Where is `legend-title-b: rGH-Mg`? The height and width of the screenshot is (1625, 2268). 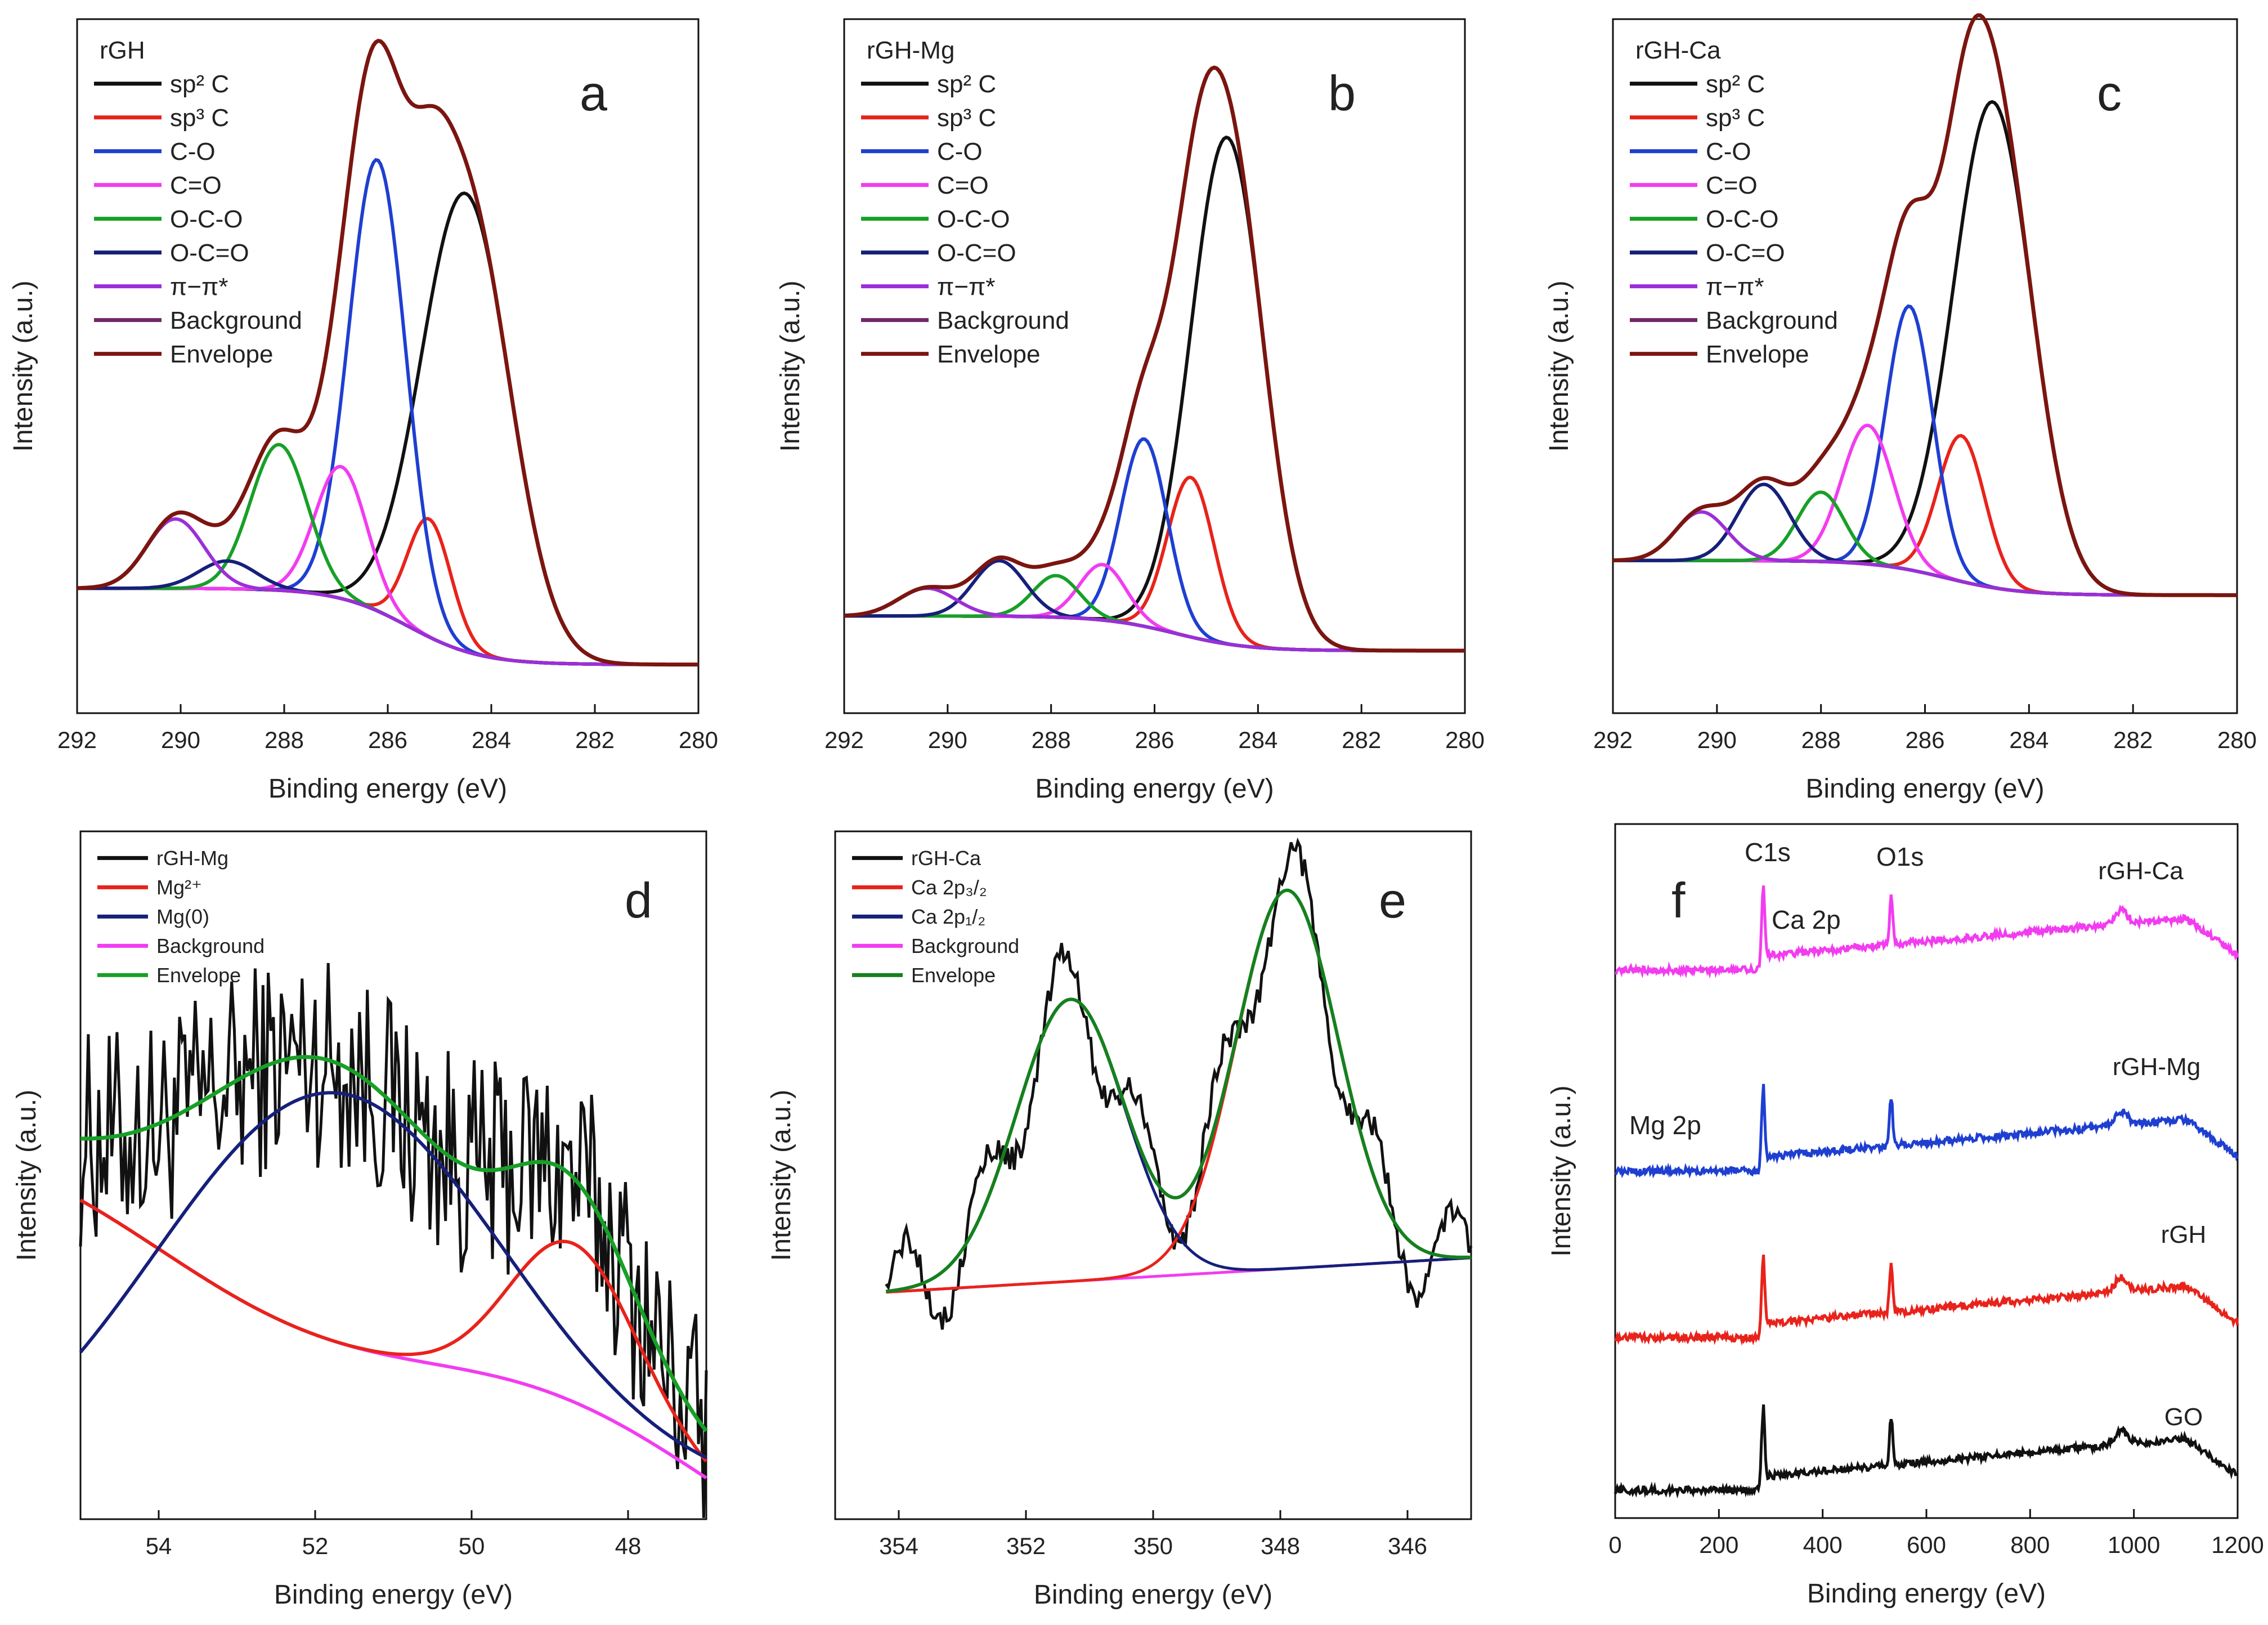
legend-title-b: rGH-Mg is located at coordinates (910, 50).